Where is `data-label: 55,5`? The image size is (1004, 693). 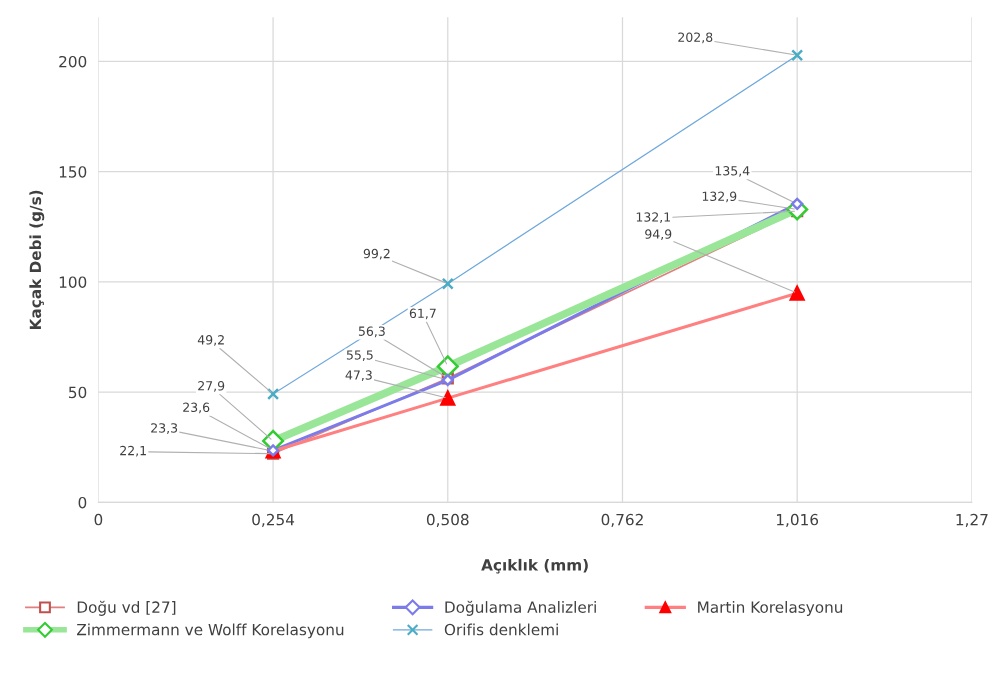
data-label: 55,5 is located at coordinates (359, 355).